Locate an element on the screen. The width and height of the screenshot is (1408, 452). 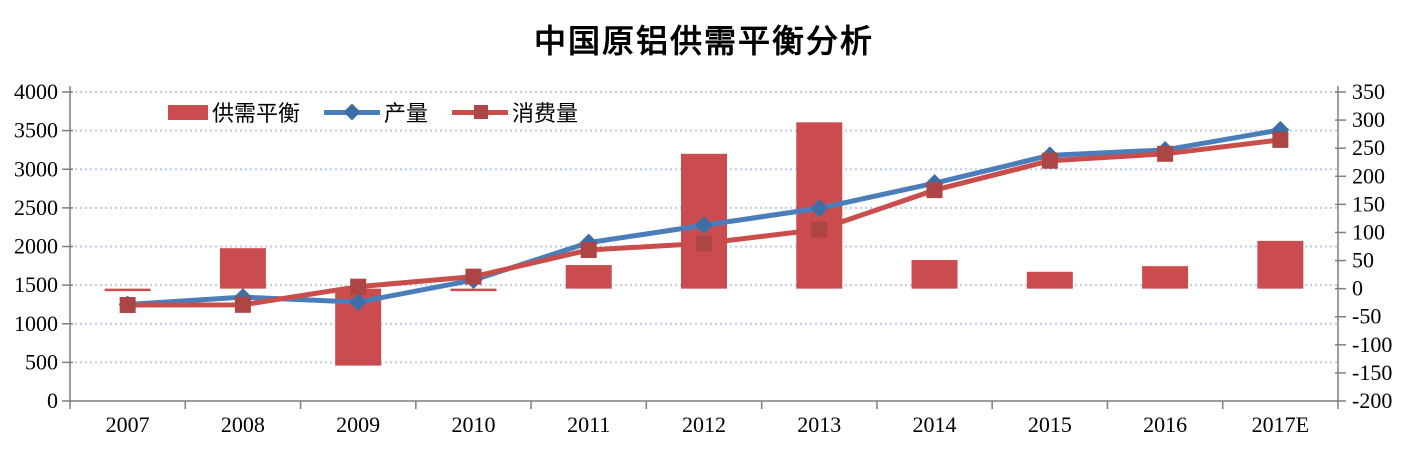
consumption-marker-2011 is located at coordinates (588, 249).